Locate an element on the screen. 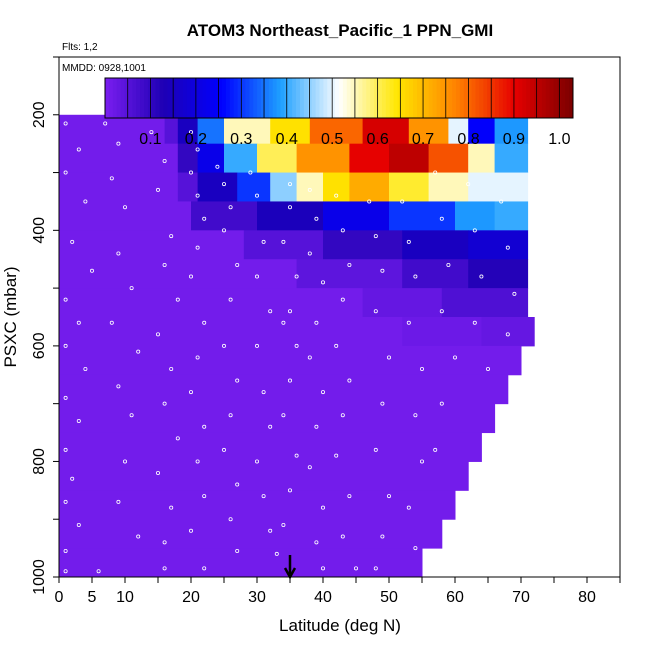 This screenshot has height=650, width=650. colorbar-tick-label: 0.1 is located at coordinates (150, 139).